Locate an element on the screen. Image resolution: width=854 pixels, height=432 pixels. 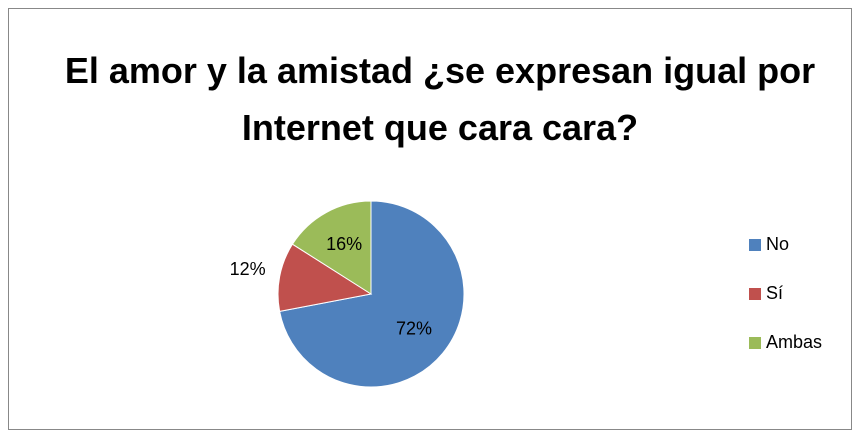
data-label: 16% is located at coordinates (344, 244).